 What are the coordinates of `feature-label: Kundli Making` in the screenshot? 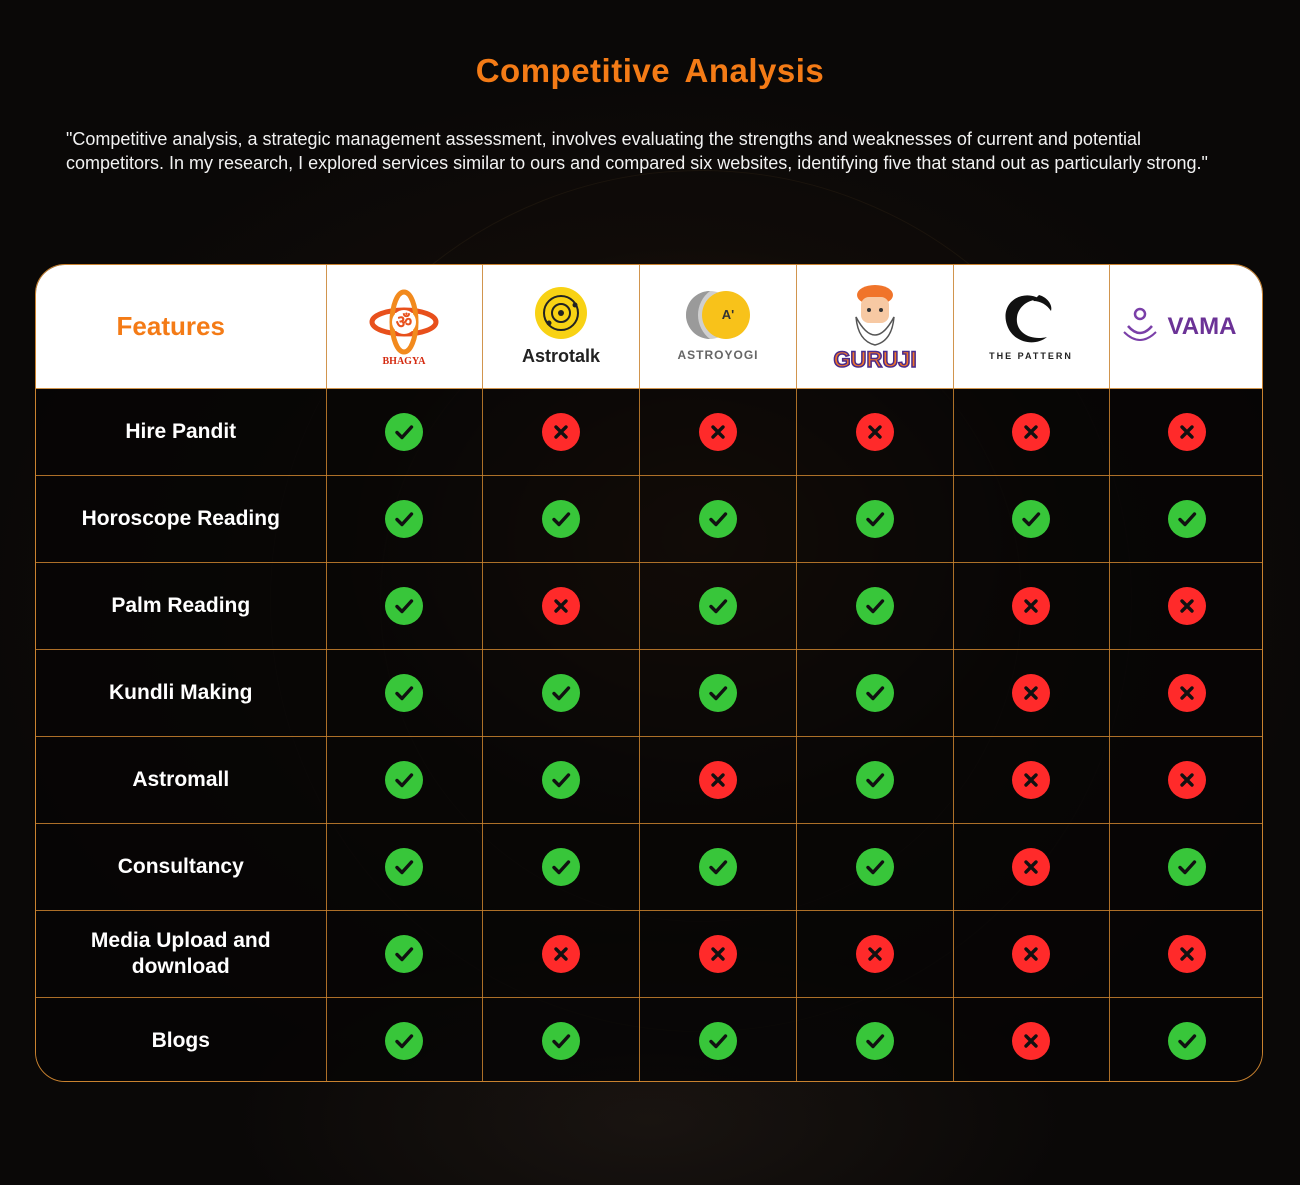 It's located at (181, 693).